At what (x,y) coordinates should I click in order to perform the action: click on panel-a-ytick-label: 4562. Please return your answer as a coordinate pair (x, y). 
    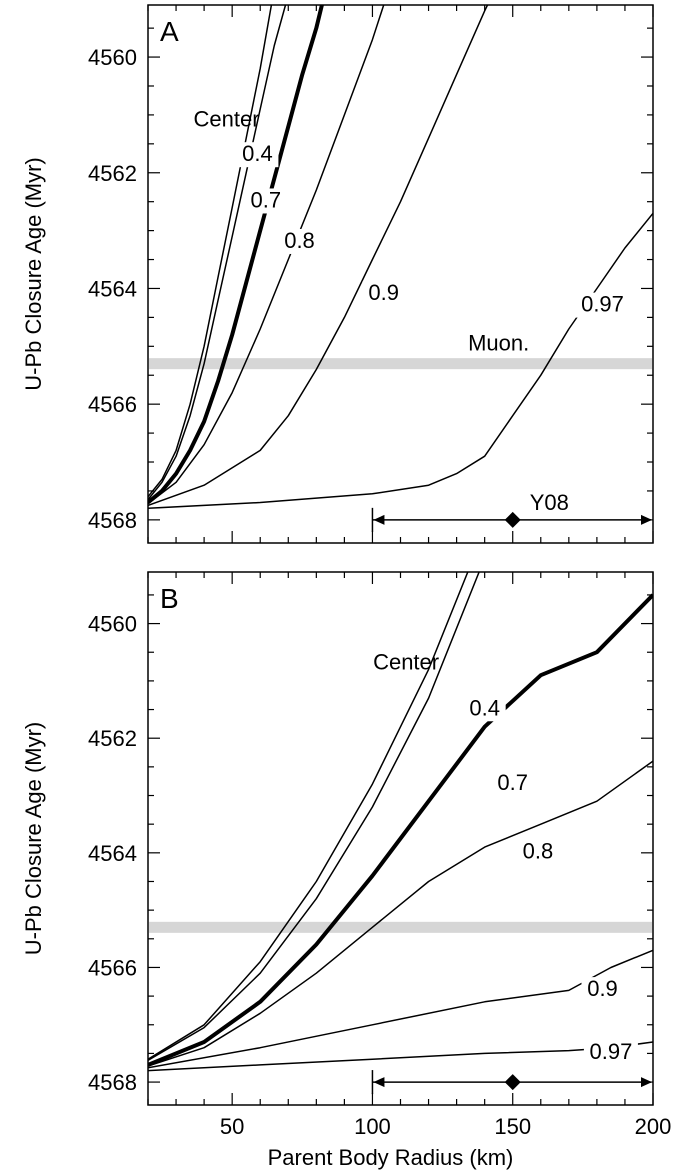
    Looking at the image, I should click on (112, 173).